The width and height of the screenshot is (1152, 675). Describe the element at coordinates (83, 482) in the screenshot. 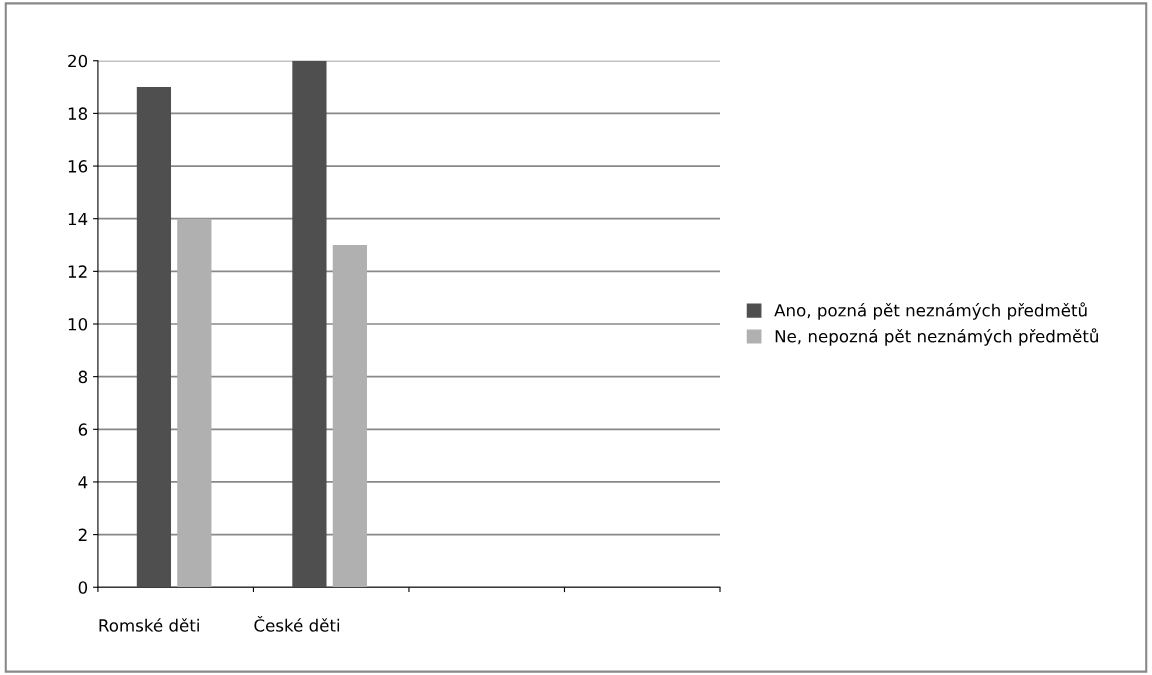

I see `y-tick-label: 4` at that location.